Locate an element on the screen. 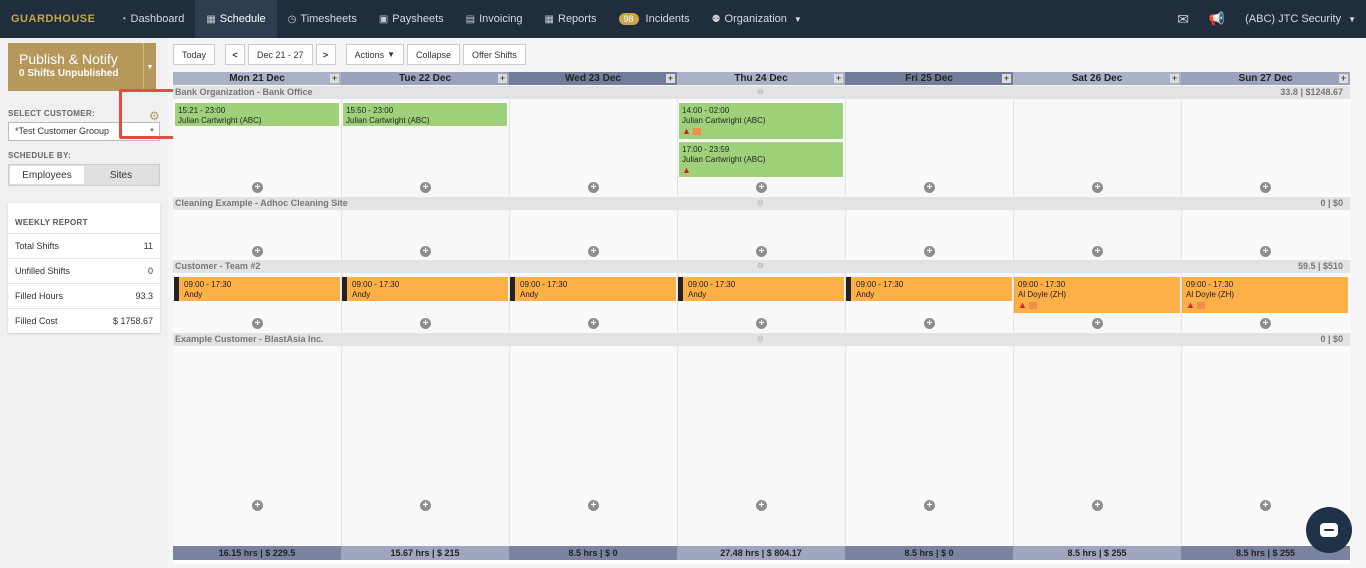 This screenshot has width=1366, height=568. day-total: 16.15 hrs | $ 229.5 is located at coordinates (257, 553).